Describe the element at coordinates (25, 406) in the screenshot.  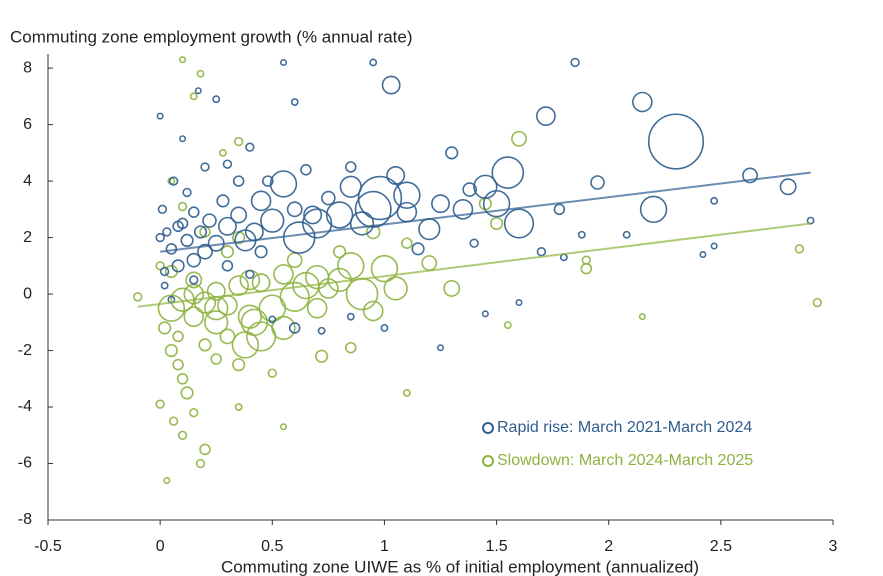
I see `y-tick-label: -4` at that location.